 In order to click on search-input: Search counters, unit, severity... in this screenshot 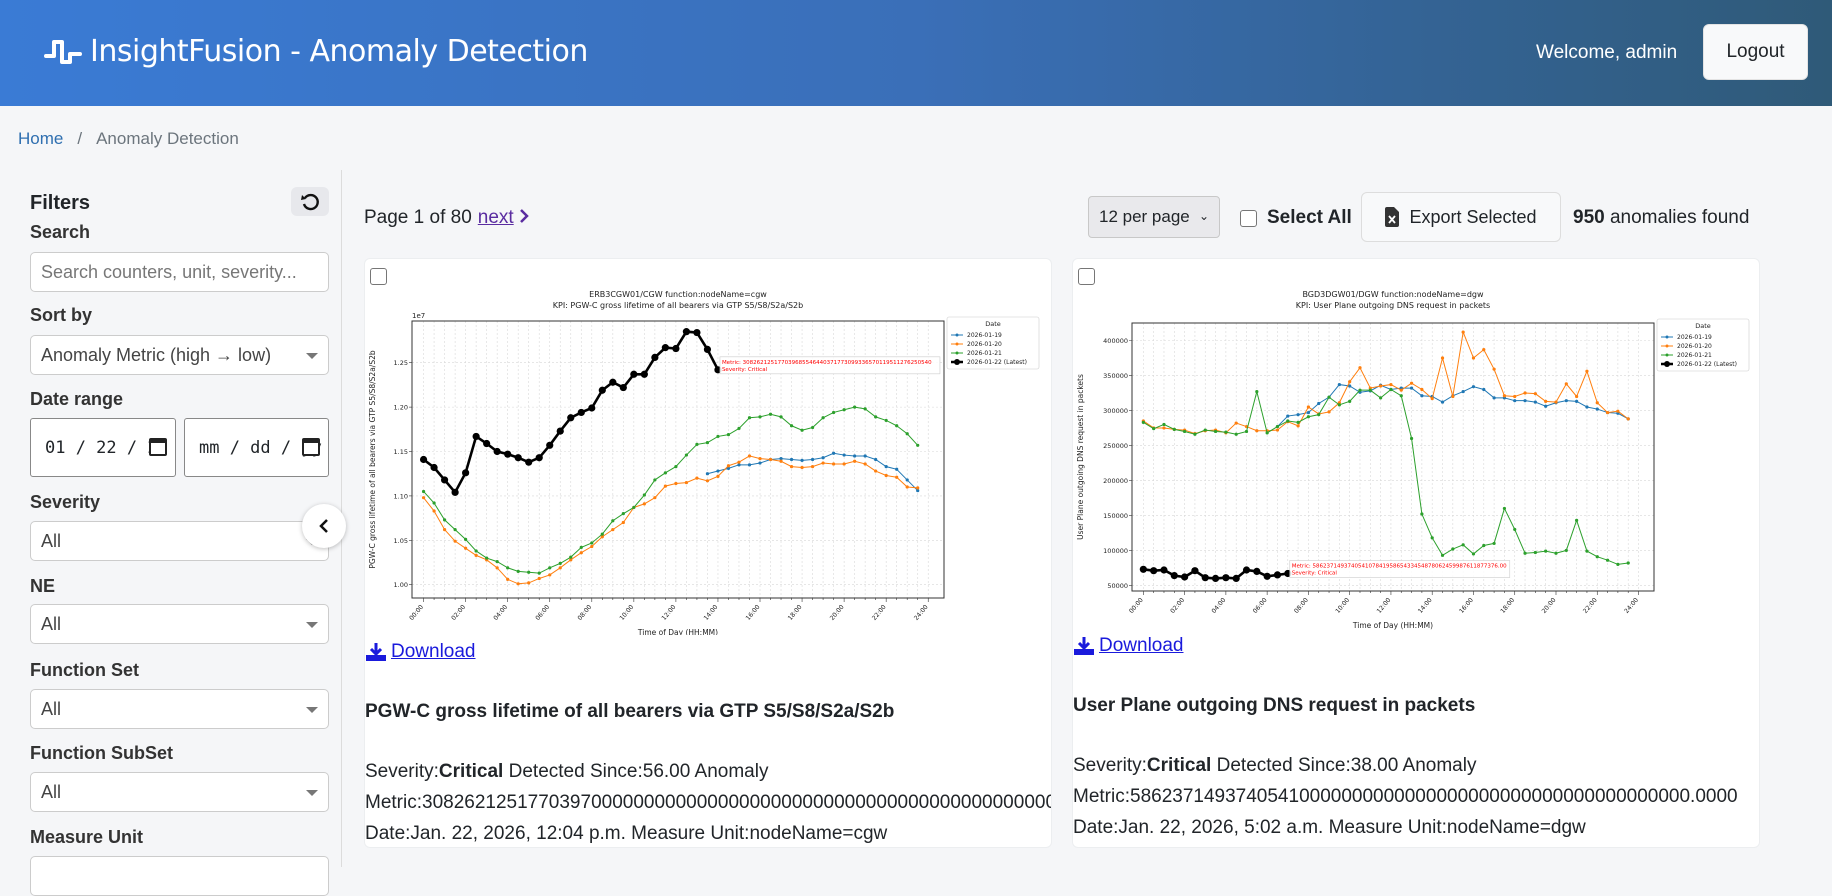, I will do `click(179, 272)`.